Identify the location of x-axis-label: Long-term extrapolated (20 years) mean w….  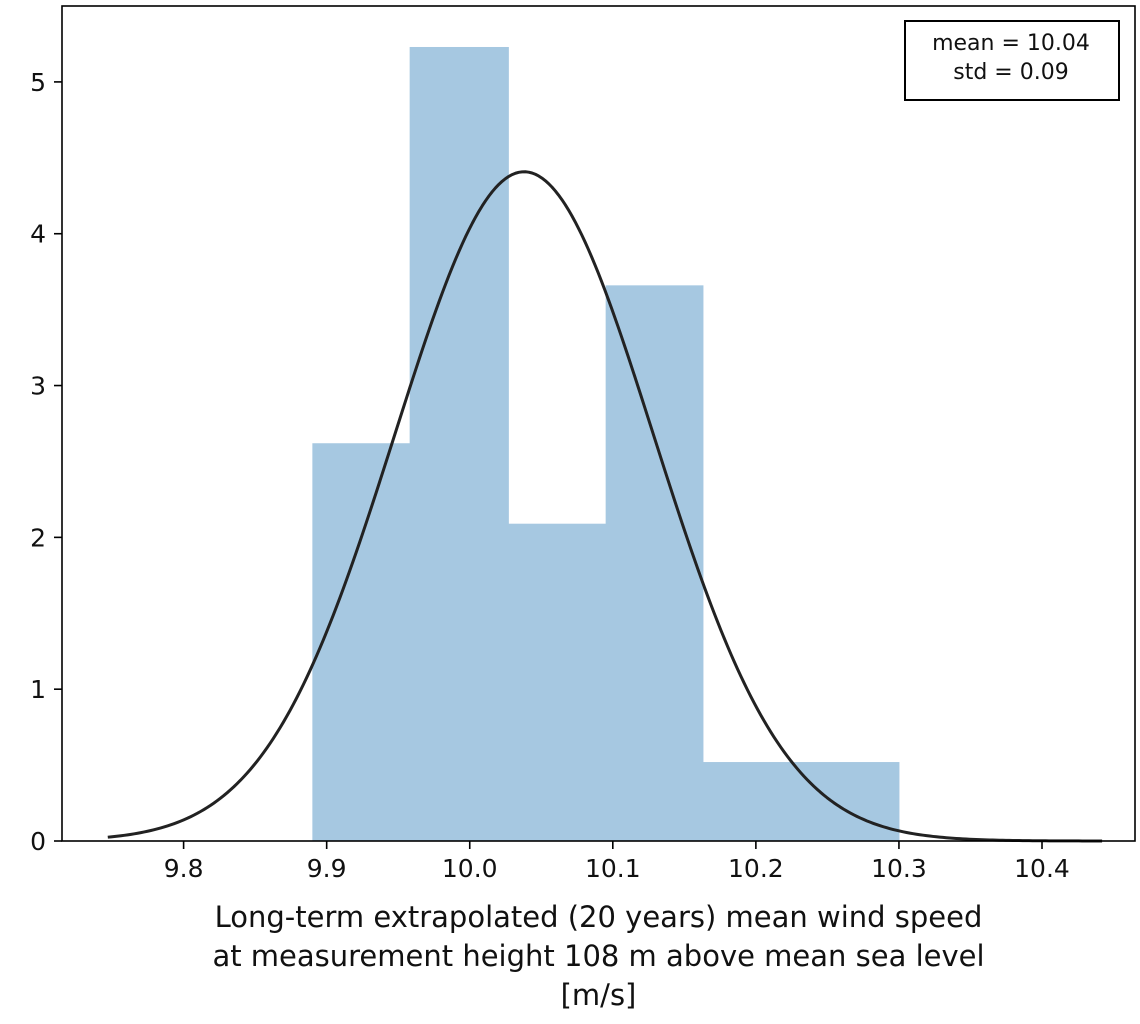
(598, 956).